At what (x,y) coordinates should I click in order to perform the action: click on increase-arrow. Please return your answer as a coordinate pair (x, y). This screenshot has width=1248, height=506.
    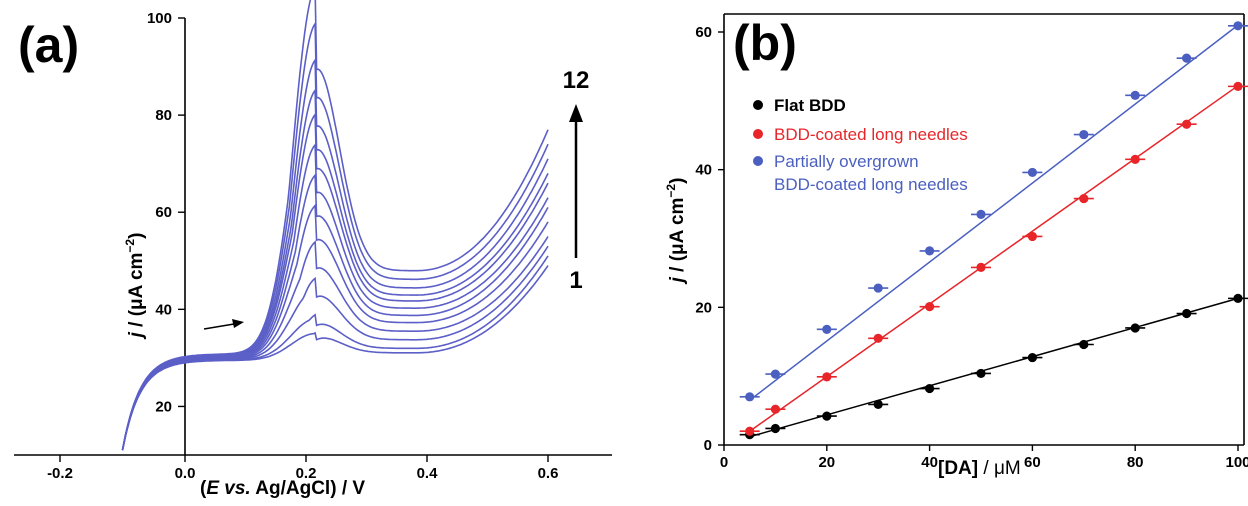
    Looking at the image, I should click on (576, 181).